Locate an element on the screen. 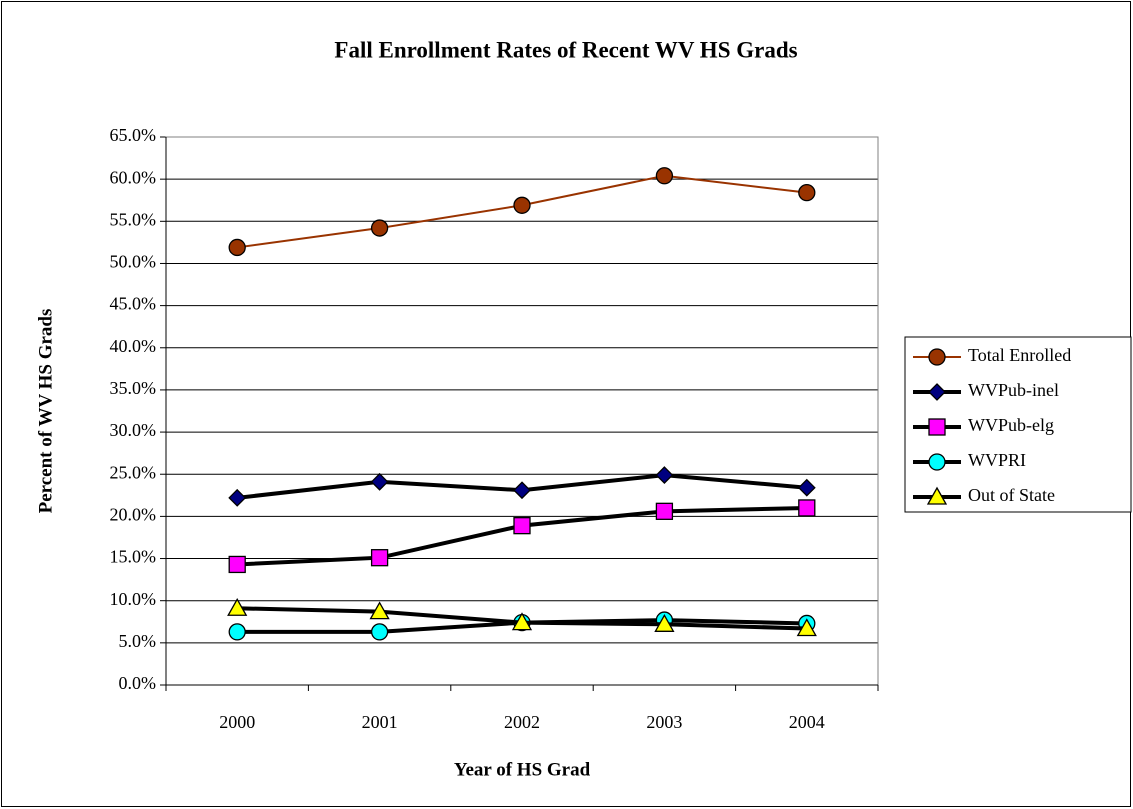 The height and width of the screenshot is (809, 1133). y-tick-label: 30.0% is located at coordinates (133, 430).